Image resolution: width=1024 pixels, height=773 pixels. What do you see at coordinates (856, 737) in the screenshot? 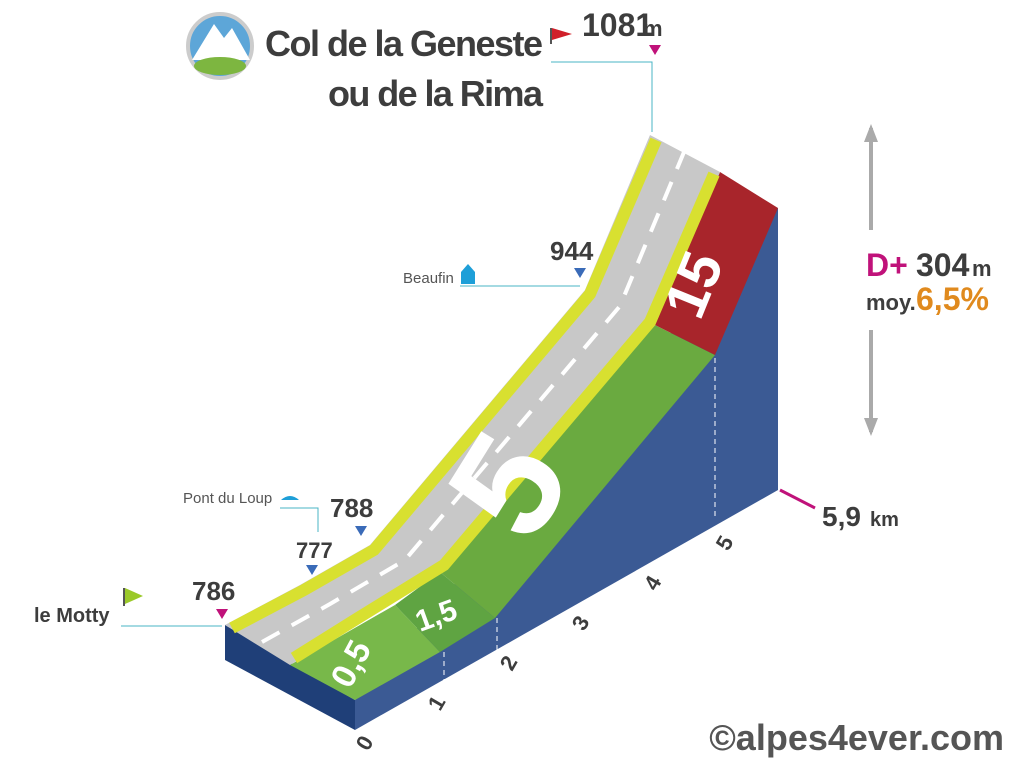
I see `credit: ©alpes4ever.com` at bounding box center [856, 737].